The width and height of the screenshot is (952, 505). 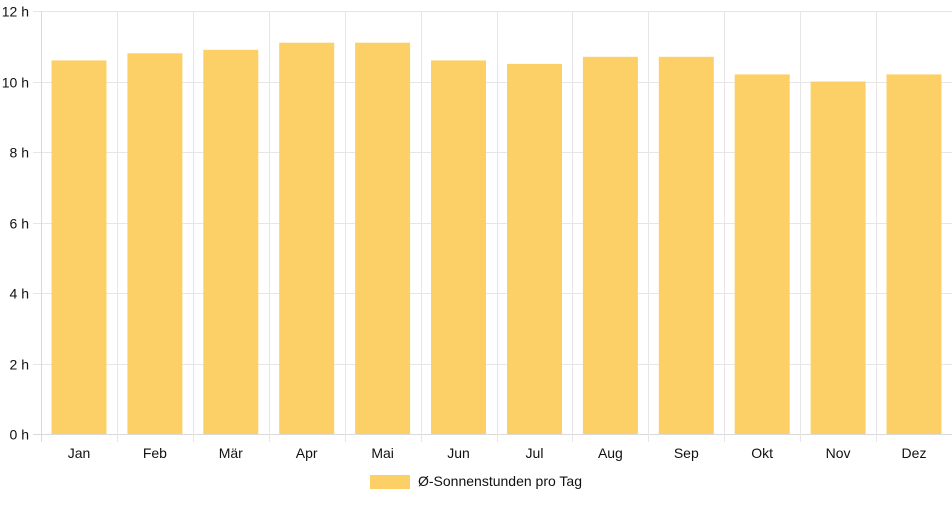 I want to click on bar-sep, so click(x=686, y=245).